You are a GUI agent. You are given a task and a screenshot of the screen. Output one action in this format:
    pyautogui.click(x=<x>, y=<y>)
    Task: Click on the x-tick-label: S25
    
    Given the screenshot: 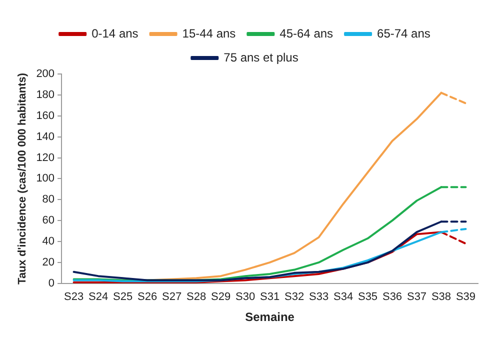 What is the action you would take?
    pyautogui.click(x=123, y=297)
    